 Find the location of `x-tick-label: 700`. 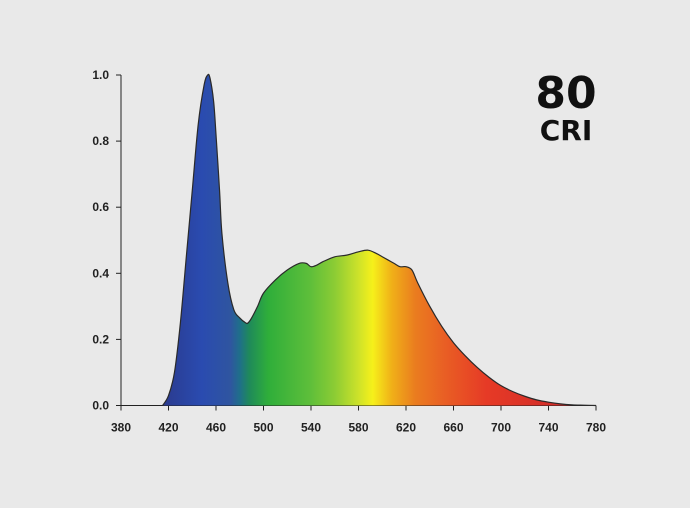

x-tick-label: 700 is located at coordinates (501, 428).